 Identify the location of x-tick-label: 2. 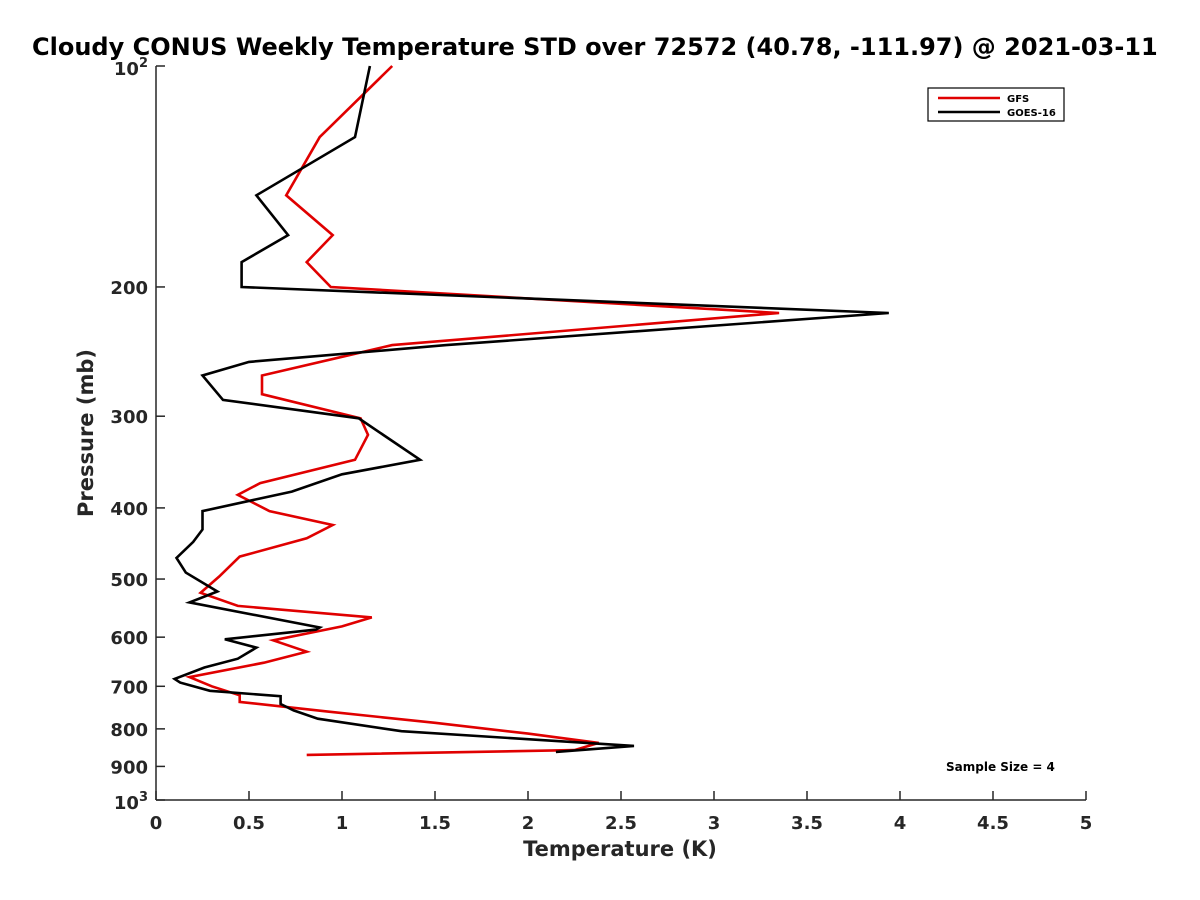
(528, 823).